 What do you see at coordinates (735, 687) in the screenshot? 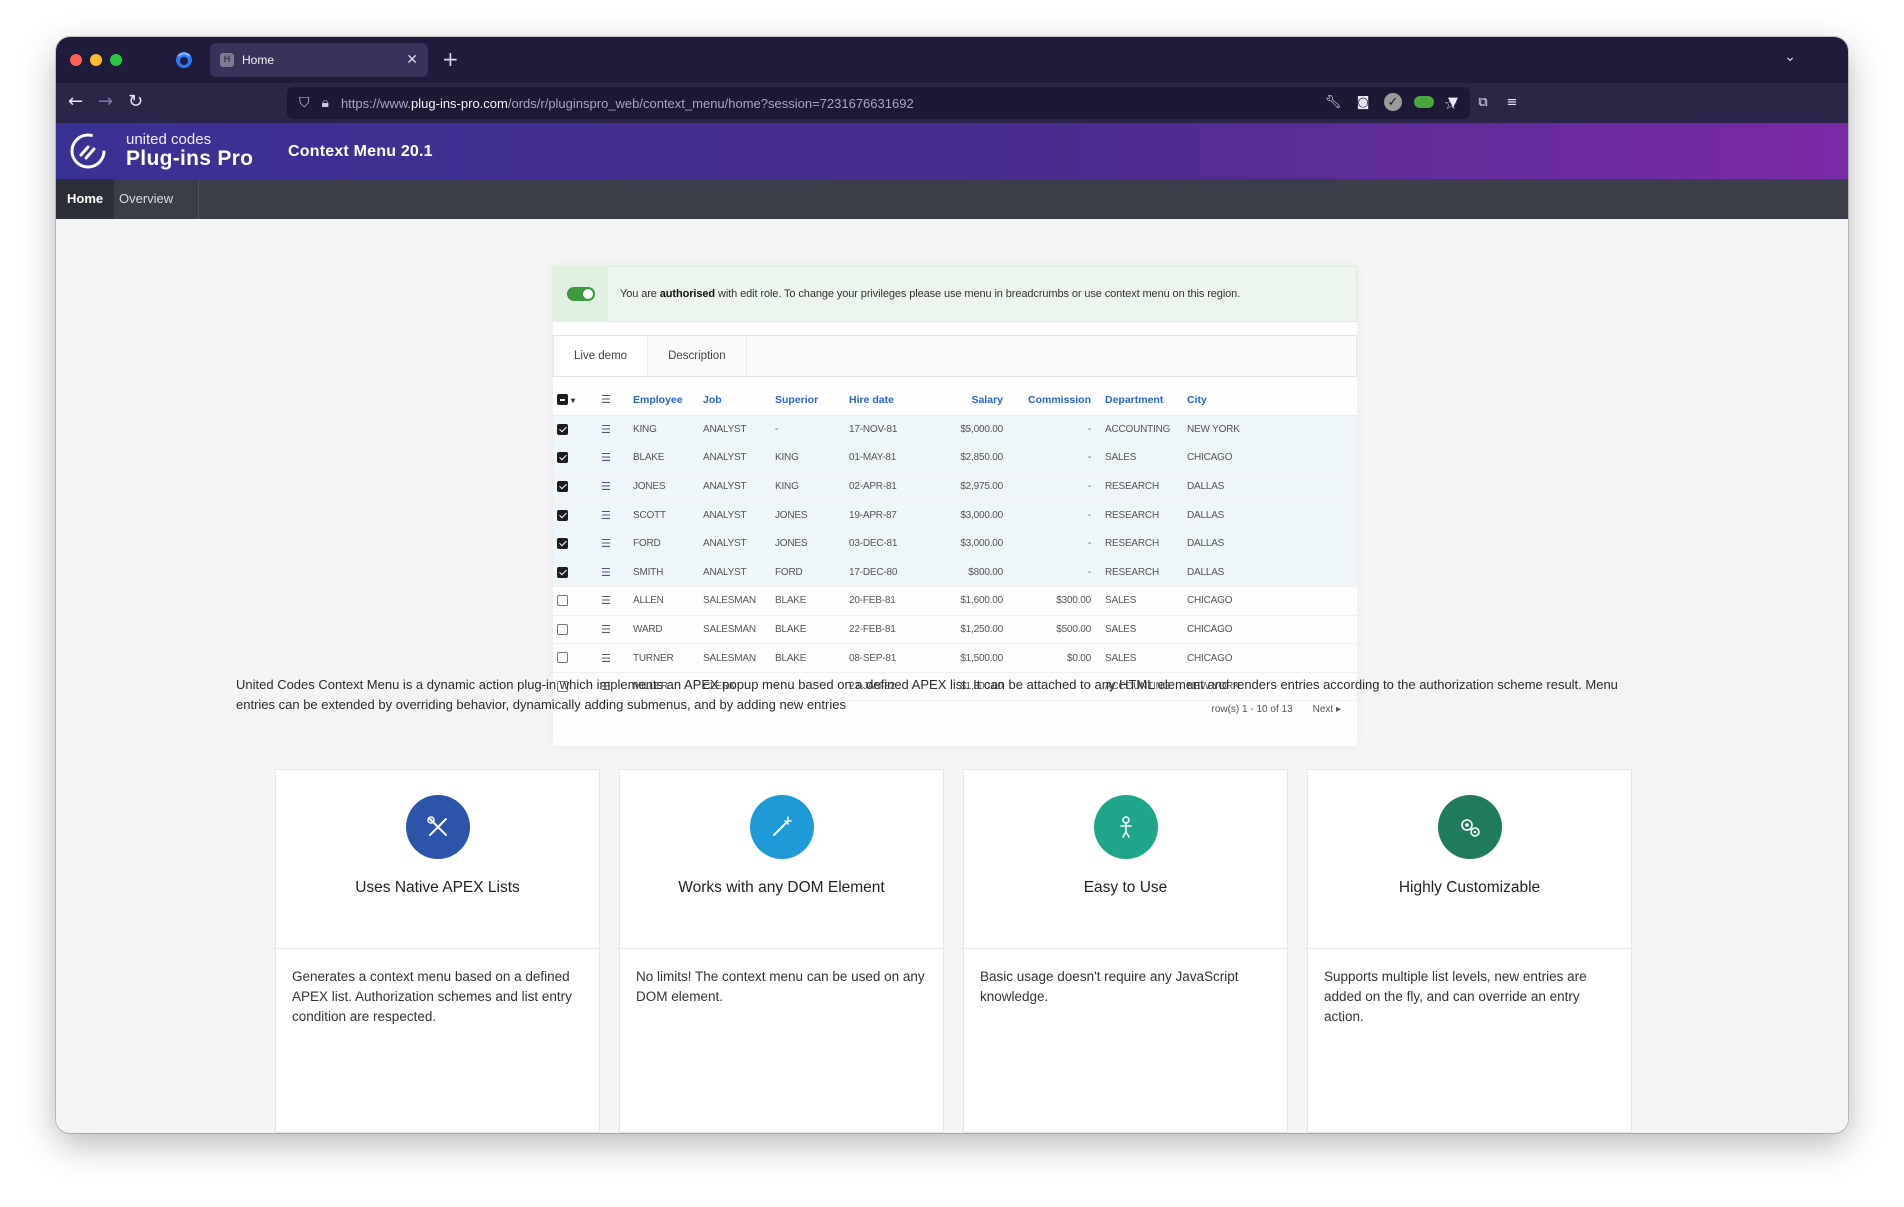
I see `table-cell: CLERK` at bounding box center [735, 687].